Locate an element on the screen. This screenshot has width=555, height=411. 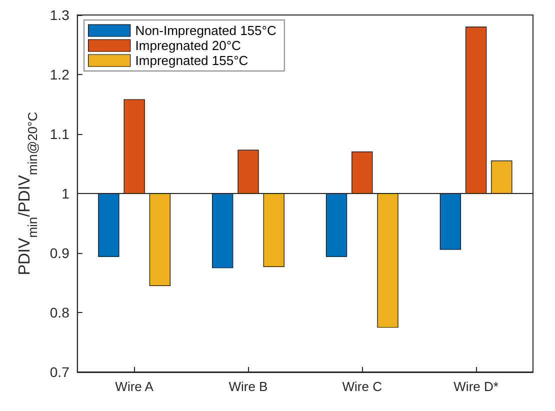
y-tick-label: 0.9 is located at coordinates (60, 253).